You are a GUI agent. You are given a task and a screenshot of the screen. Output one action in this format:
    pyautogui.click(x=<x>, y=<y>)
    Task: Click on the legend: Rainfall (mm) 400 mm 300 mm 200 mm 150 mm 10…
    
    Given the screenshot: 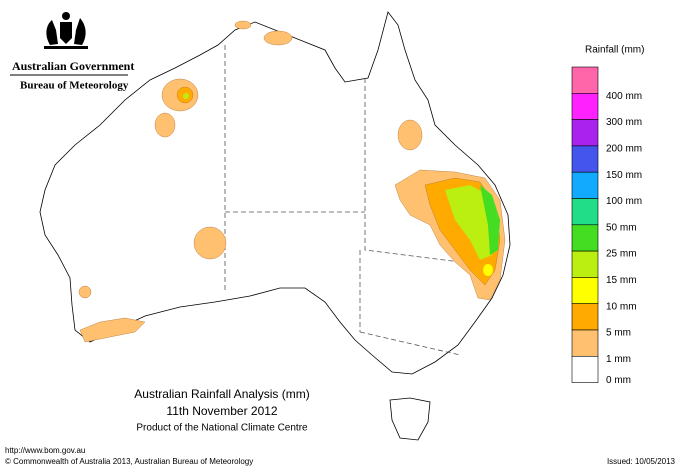 What is the action you would take?
    pyautogui.click(x=607, y=215)
    